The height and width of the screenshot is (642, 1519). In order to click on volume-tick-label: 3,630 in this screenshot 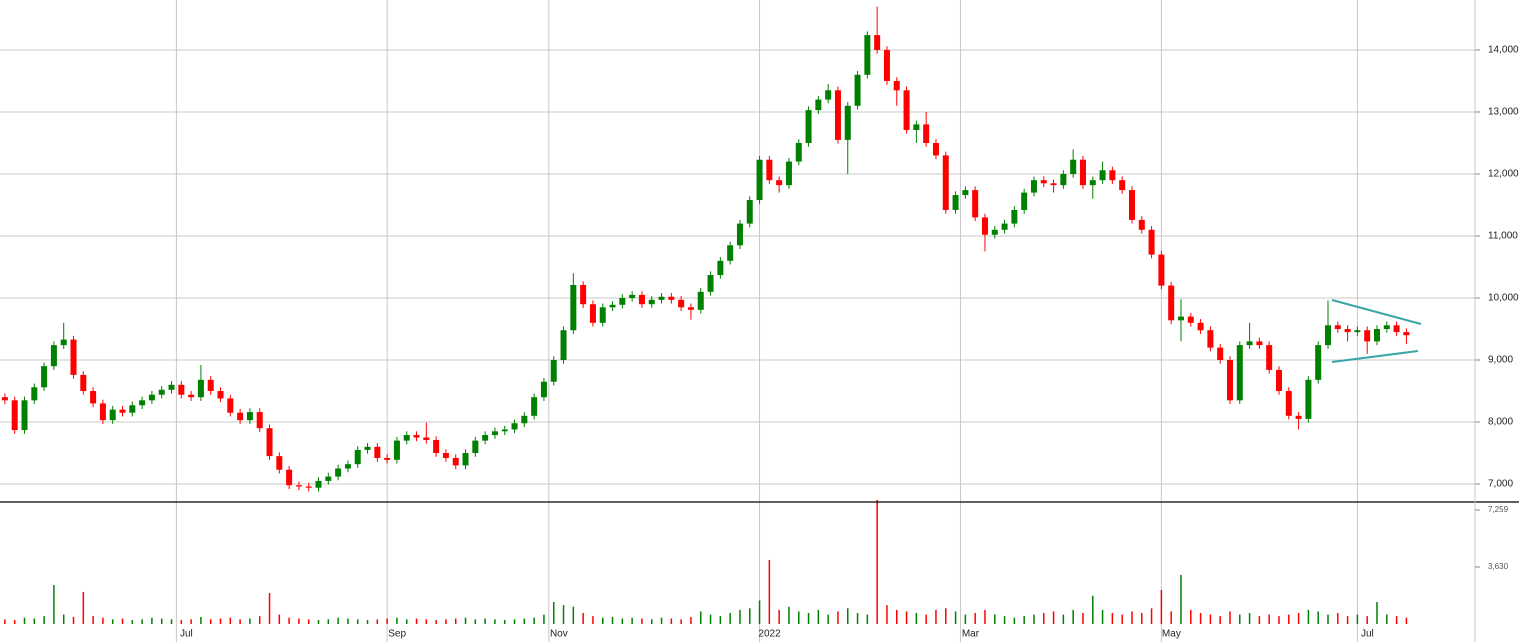, I will do `click(1498, 566)`.